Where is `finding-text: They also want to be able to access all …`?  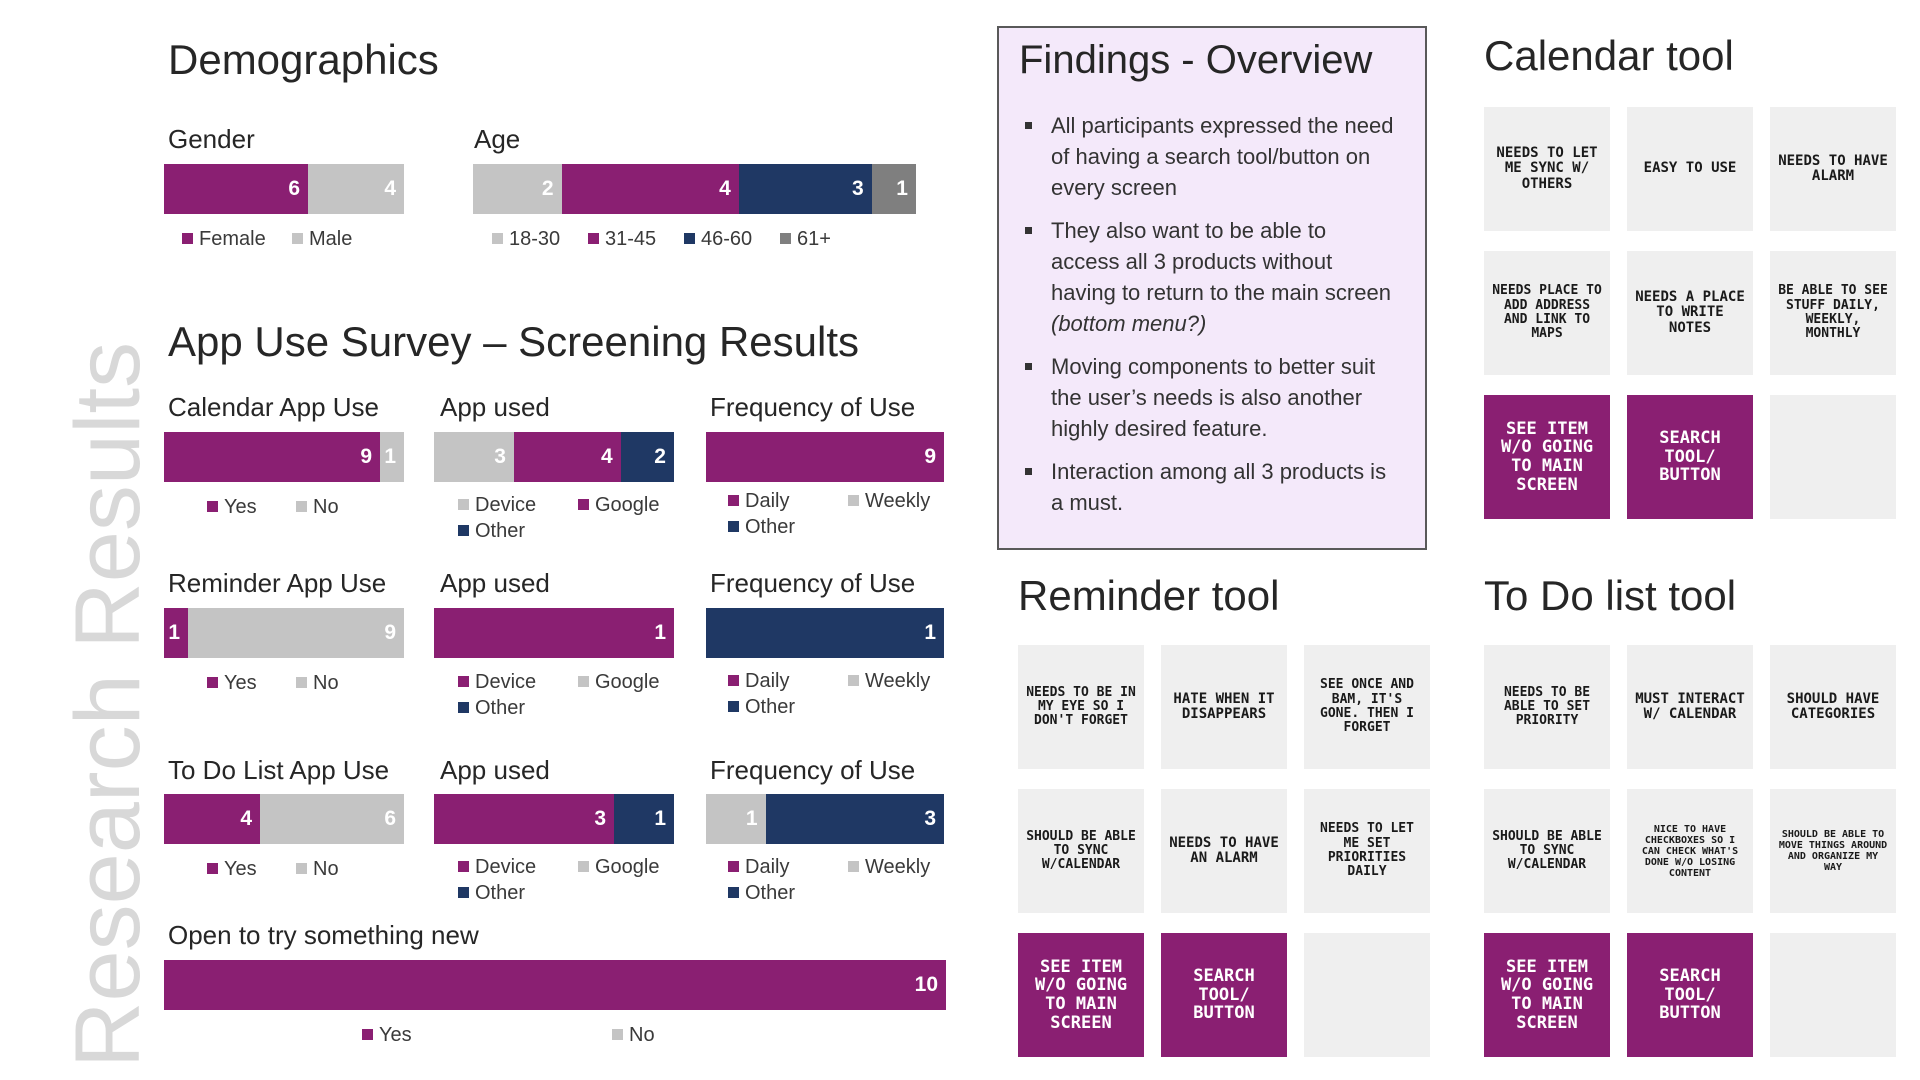 finding-text: They also want to be able to access all … is located at coordinates (1221, 261).